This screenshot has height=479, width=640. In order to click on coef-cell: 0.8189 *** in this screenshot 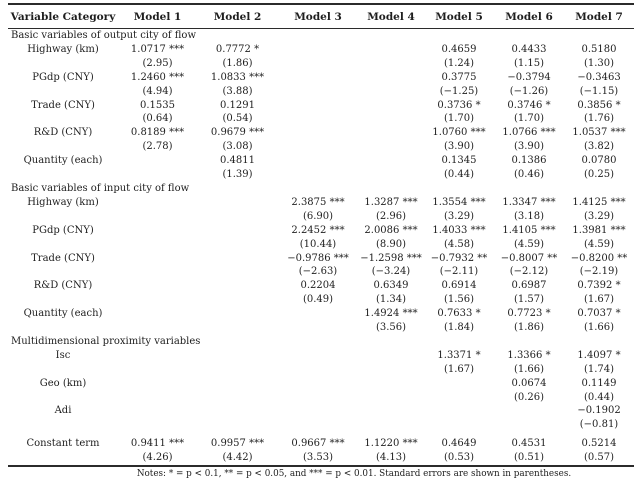, I will do `click(157, 133)`.